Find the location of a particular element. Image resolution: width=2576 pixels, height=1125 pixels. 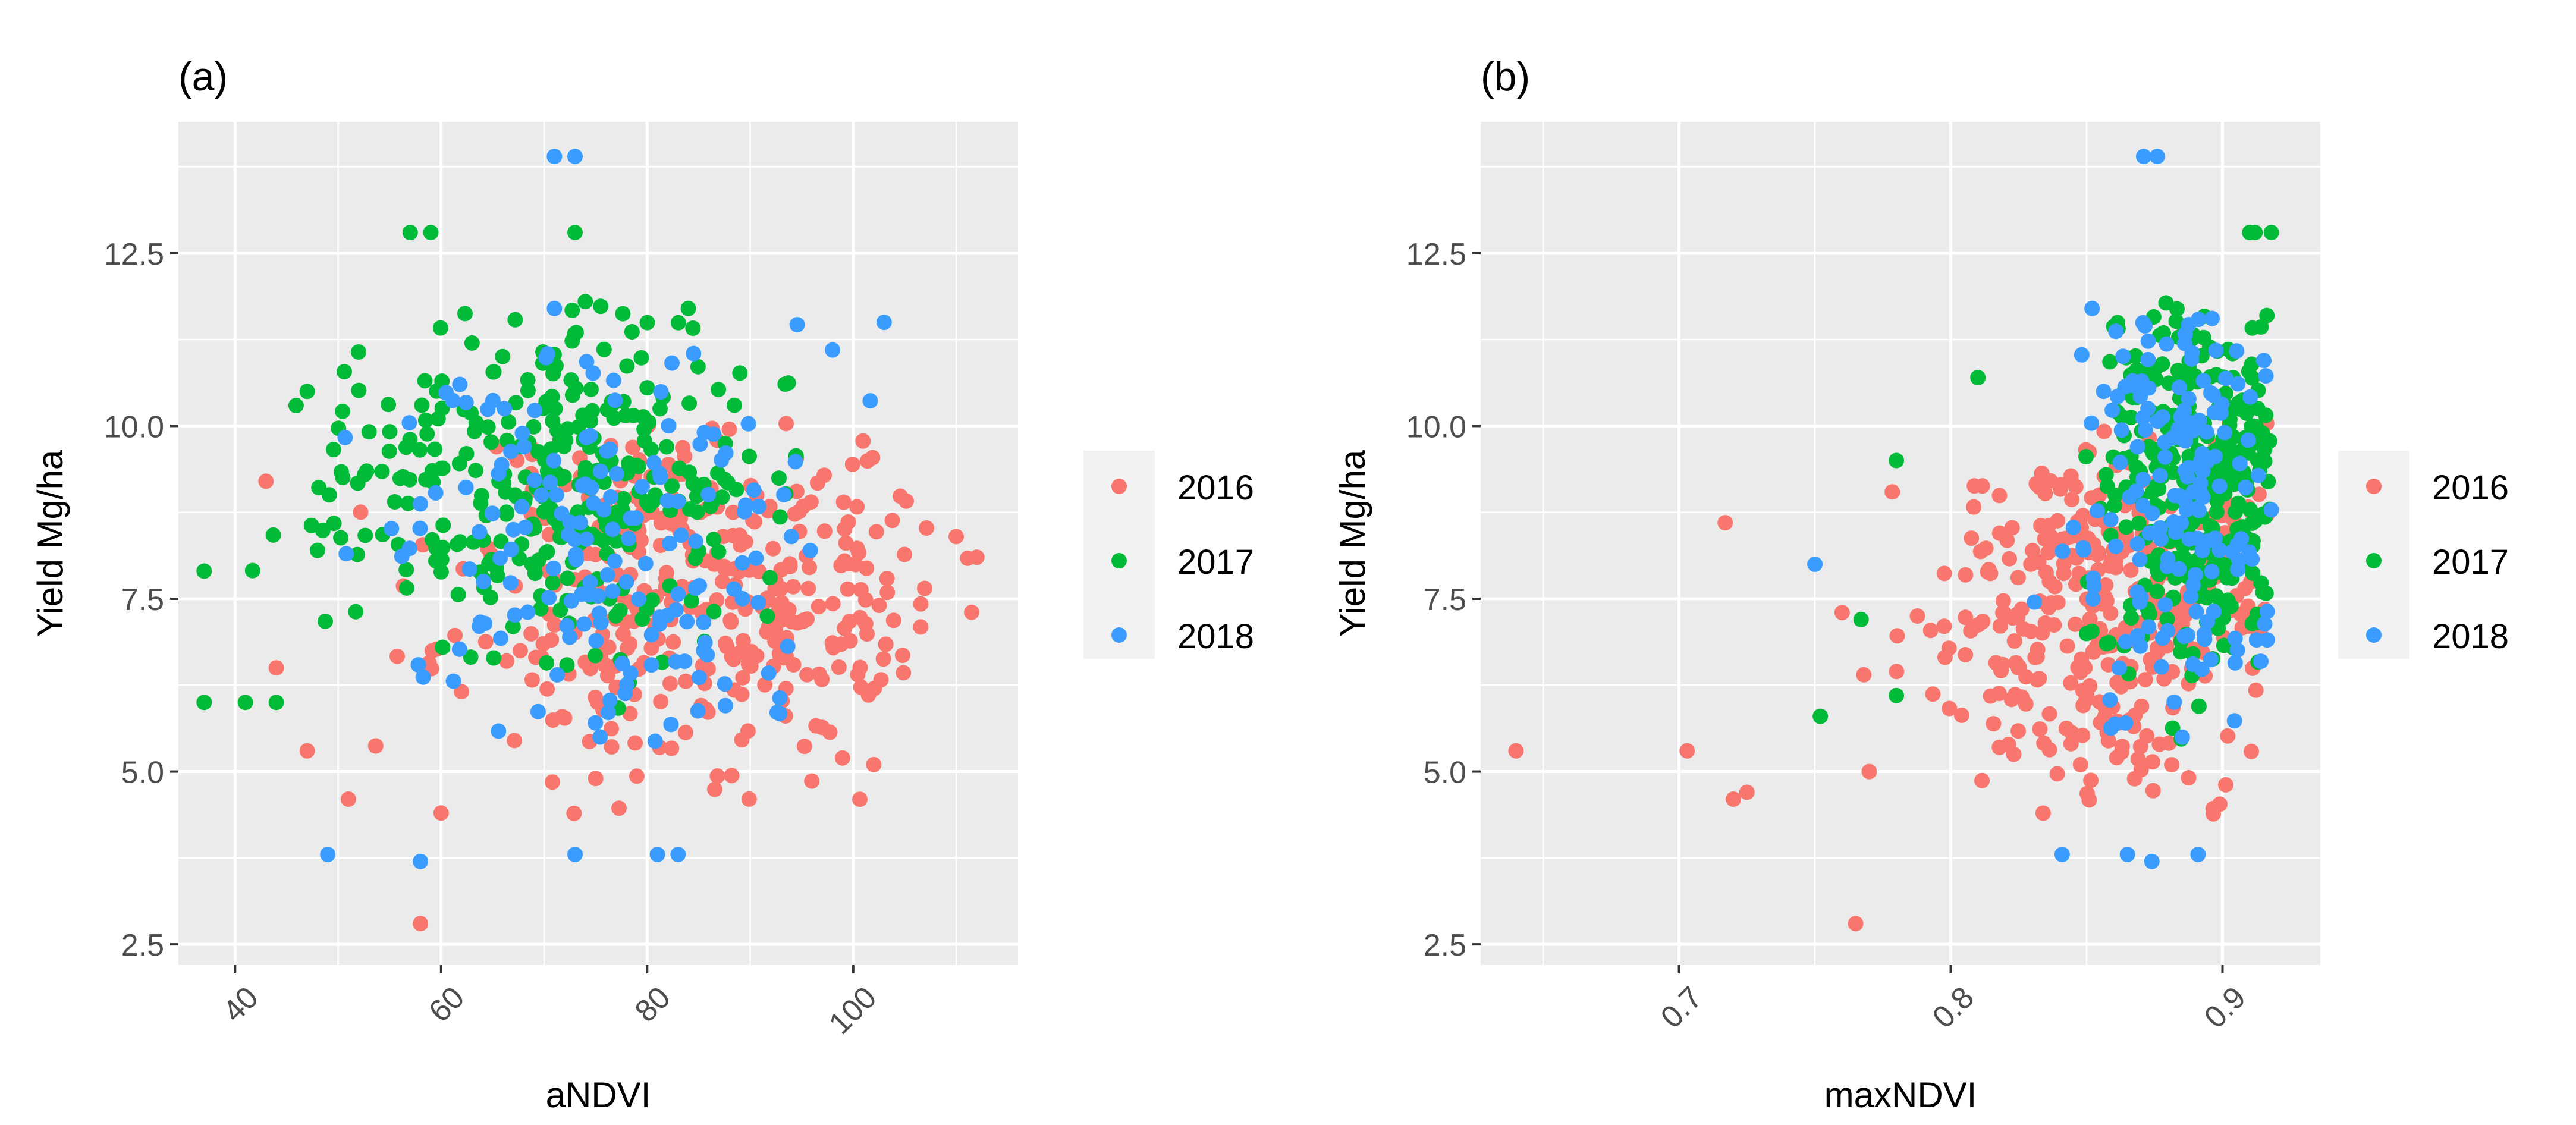

y-axis-label-b: Yield Mg/ha is located at coordinates (1352, 543).